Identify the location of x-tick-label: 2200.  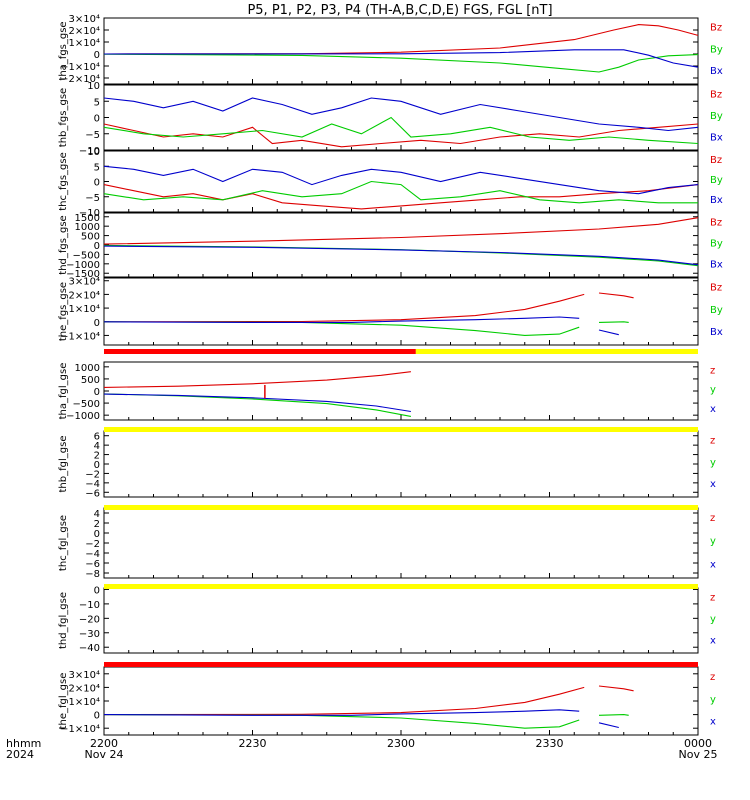
(104, 743).